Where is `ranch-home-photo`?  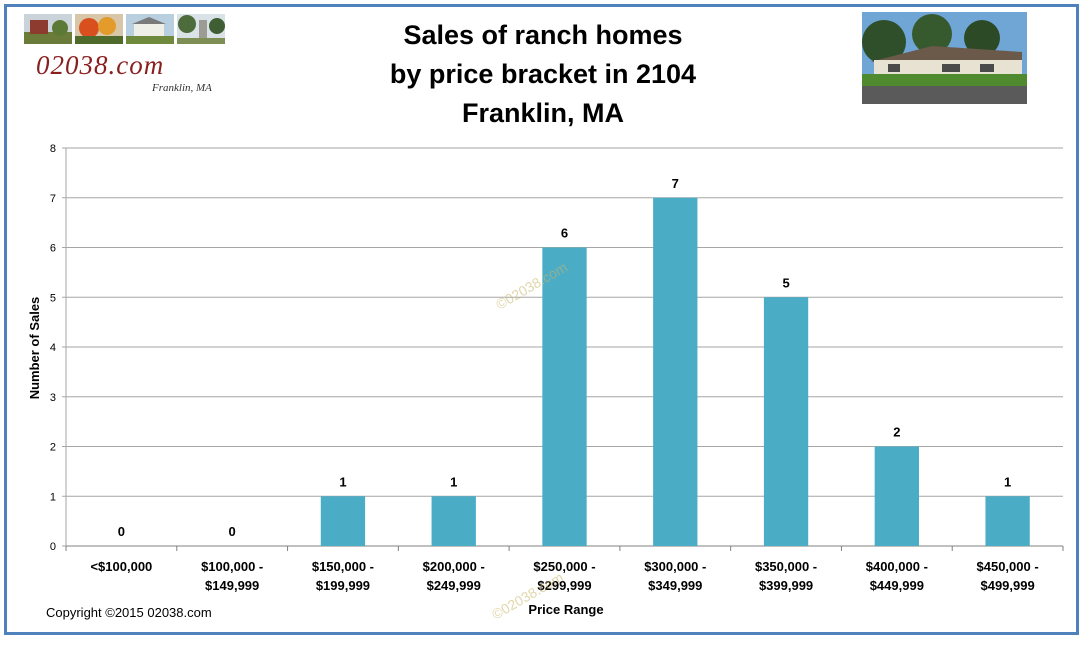 ranch-home-photo is located at coordinates (944, 58).